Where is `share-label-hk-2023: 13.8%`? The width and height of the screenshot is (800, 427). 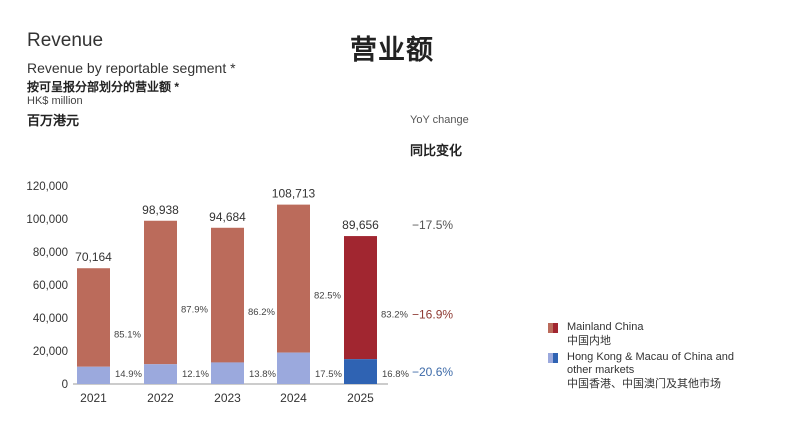
share-label-hk-2023: 13.8% is located at coordinates (262, 374).